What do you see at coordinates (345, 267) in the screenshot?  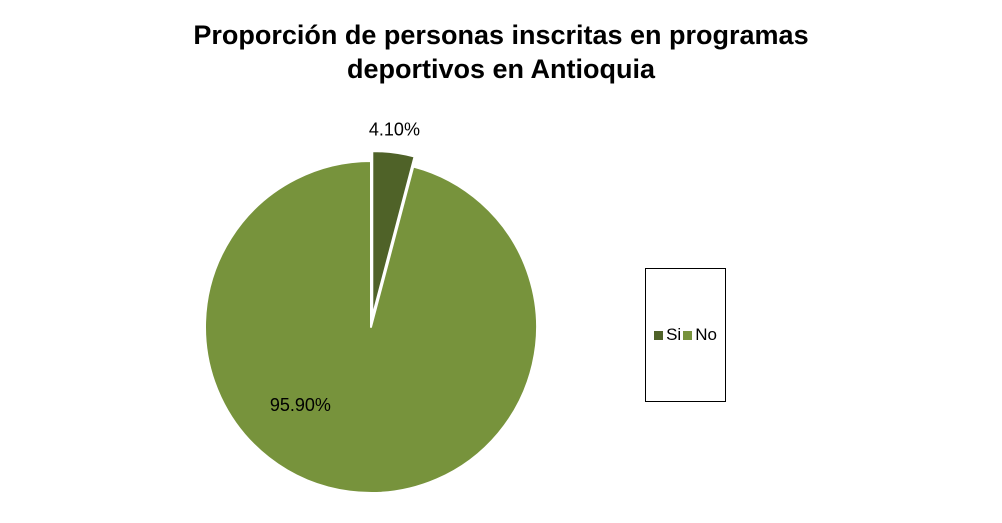 I see `pie-data-labels: 4.10% 95.90%` at bounding box center [345, 267].